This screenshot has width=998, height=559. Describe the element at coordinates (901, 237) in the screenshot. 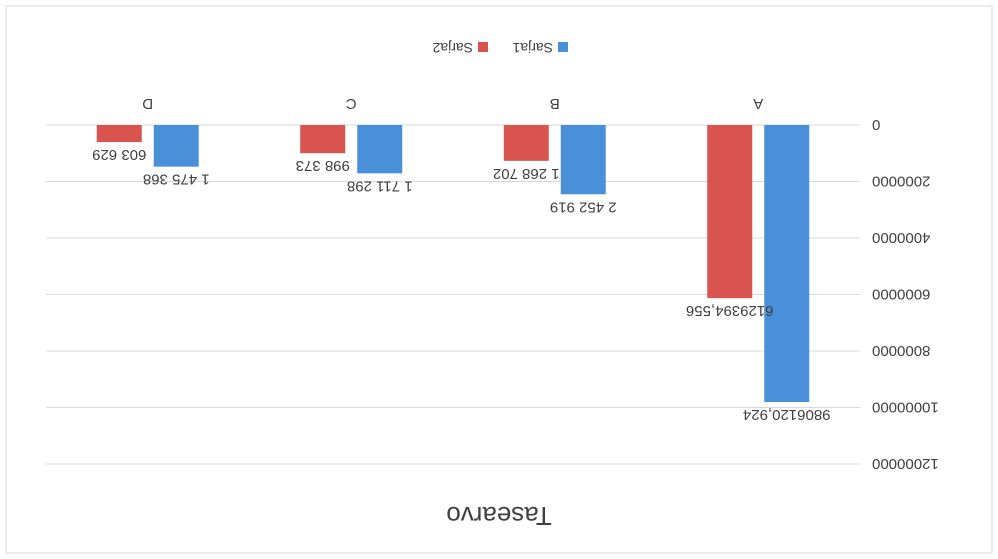

I see `y-tick-label: 4000000` at that location.